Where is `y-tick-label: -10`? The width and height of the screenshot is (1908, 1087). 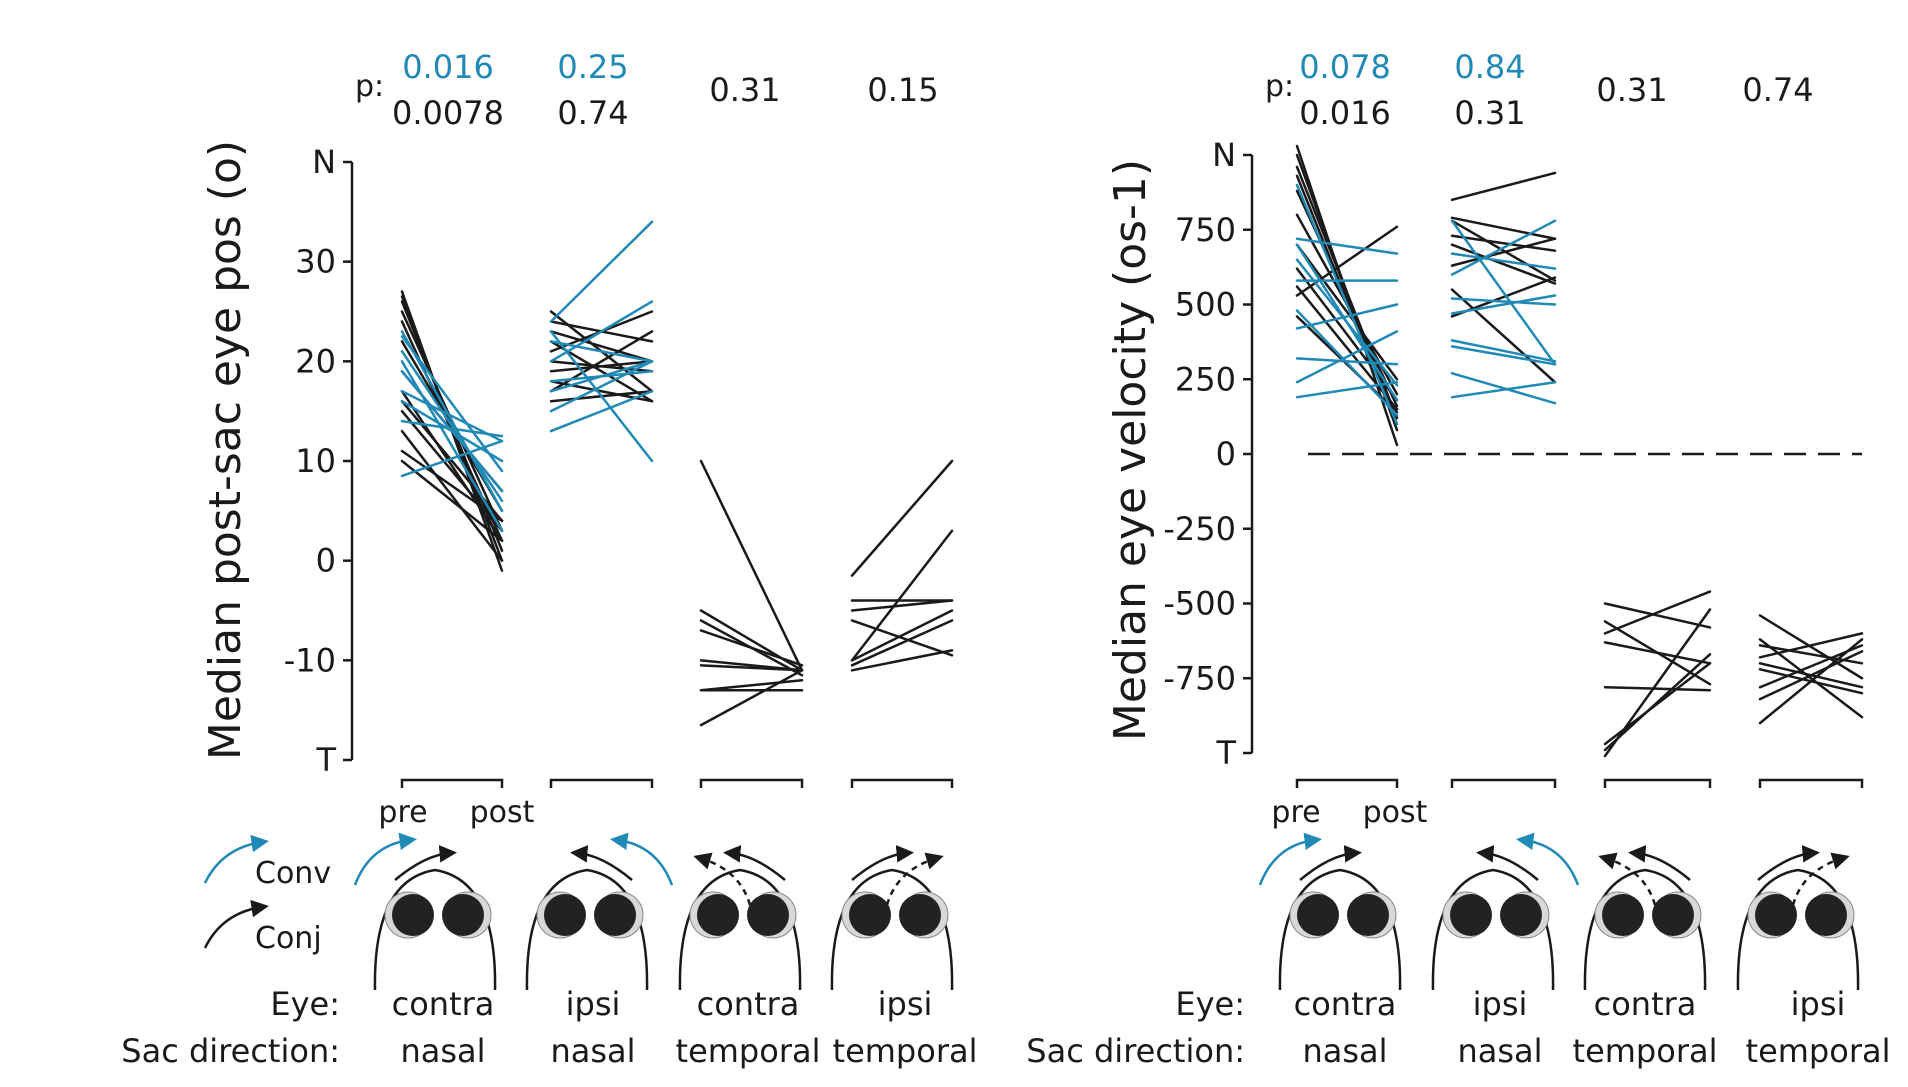 y-tick-label: -10 is located at coordinates (310, 660).